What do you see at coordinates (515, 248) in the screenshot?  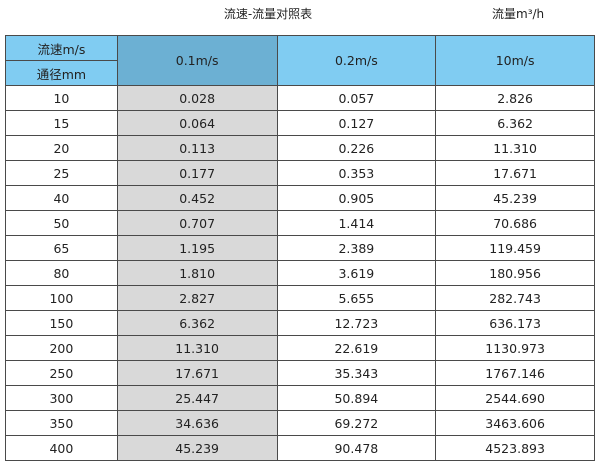 I see `flow-cell: 119.459` at bounding box center [515, 248].